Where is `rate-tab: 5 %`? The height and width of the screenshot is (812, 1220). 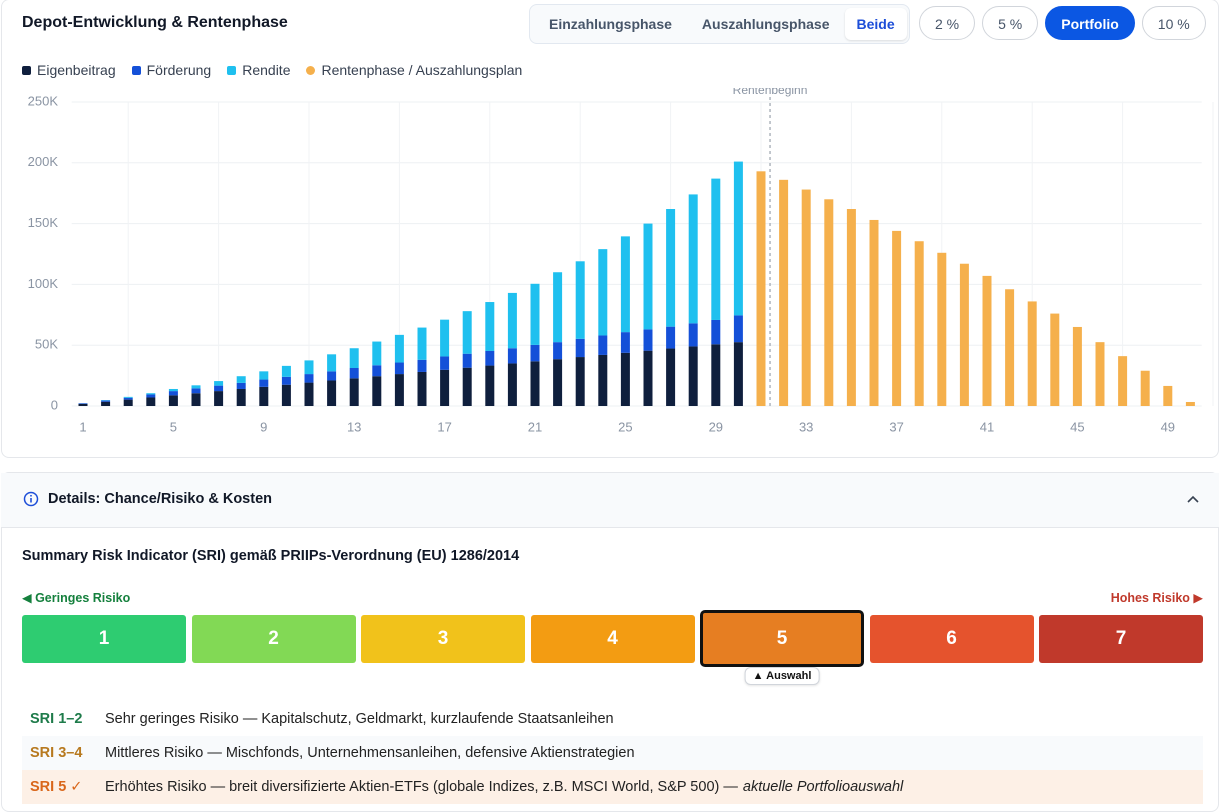
rate-tab: 5 % is located at coordinates (1010, 23).